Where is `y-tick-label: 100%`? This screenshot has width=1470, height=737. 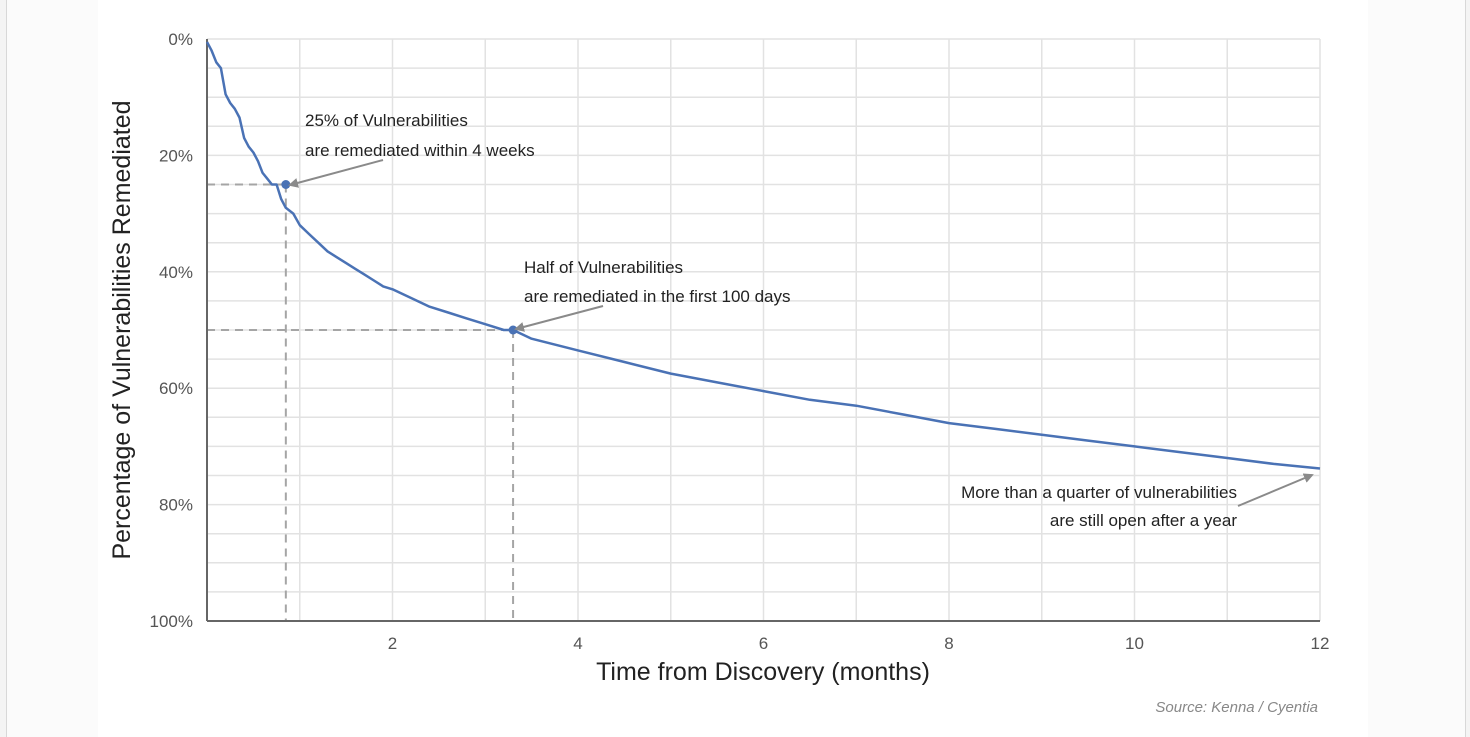 y-tick-label: 100% is located at coordinates (171, 621).